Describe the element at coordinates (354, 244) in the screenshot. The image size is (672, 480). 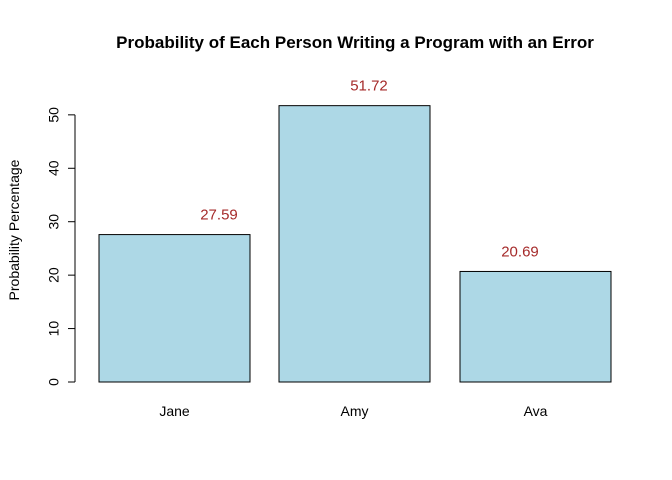
I see `bar-amy` at that location.